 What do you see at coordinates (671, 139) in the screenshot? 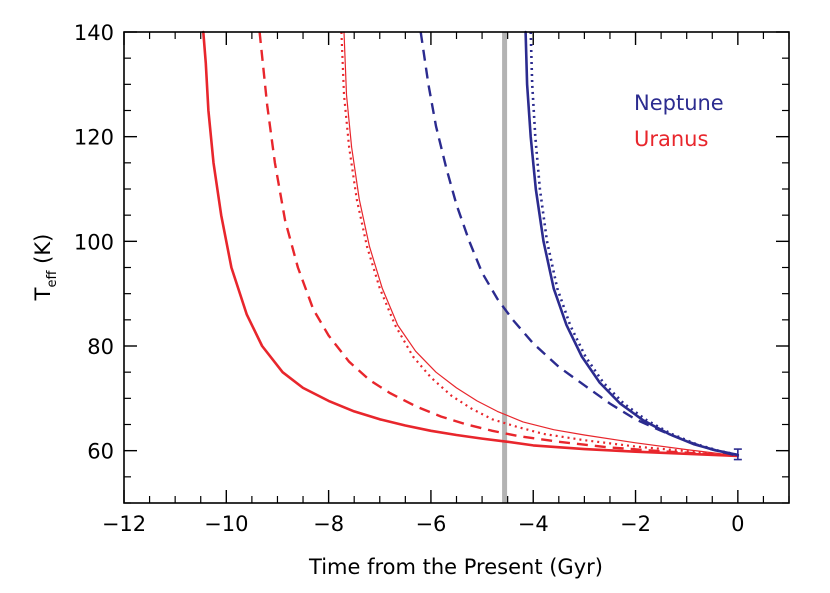
I see `legend-uranus: Uranus` at bounding box center [671, 139].